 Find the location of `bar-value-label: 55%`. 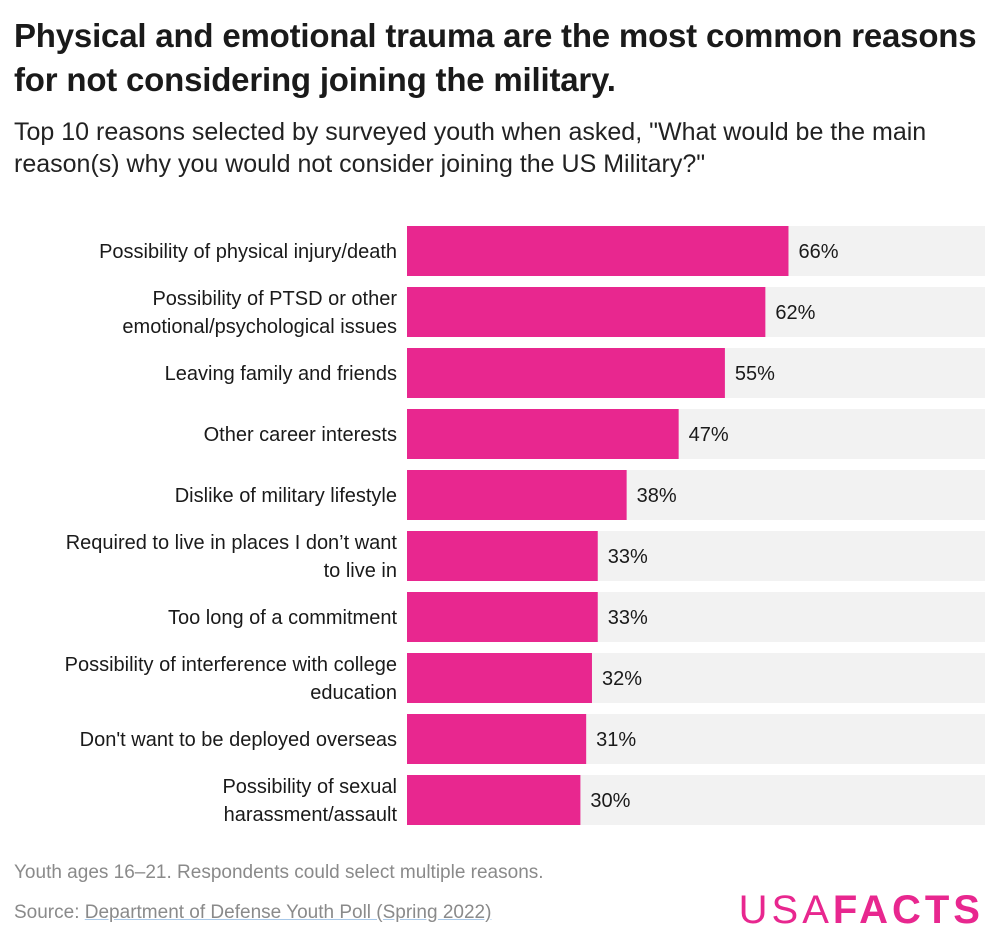

bar-value-label: 55% is located at coordinates (755, 374).